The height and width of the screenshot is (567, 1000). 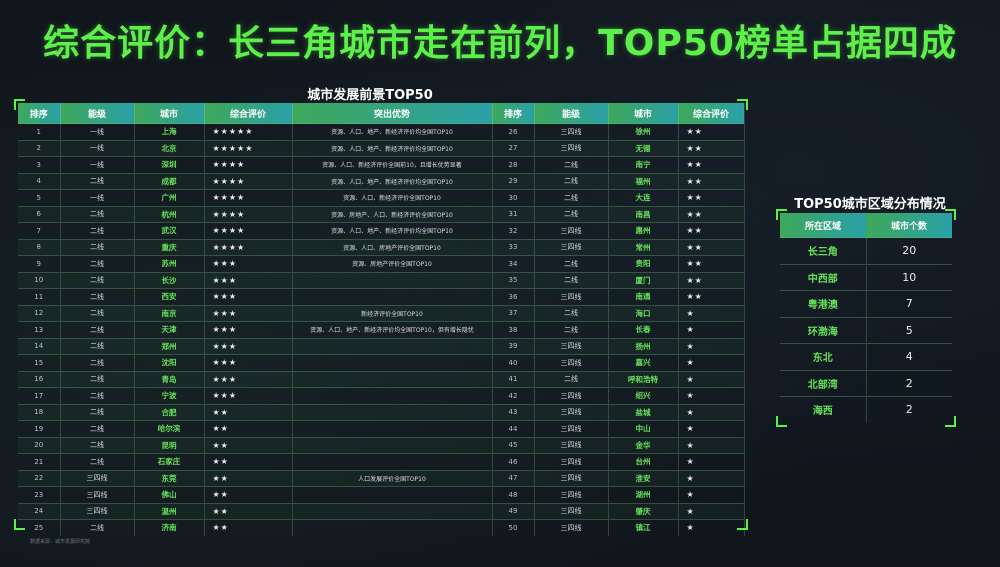 What do you see at coordinates (643, 181) in the screenshot?
I see `city-cell: 福州` at bounding box center [643, 181].